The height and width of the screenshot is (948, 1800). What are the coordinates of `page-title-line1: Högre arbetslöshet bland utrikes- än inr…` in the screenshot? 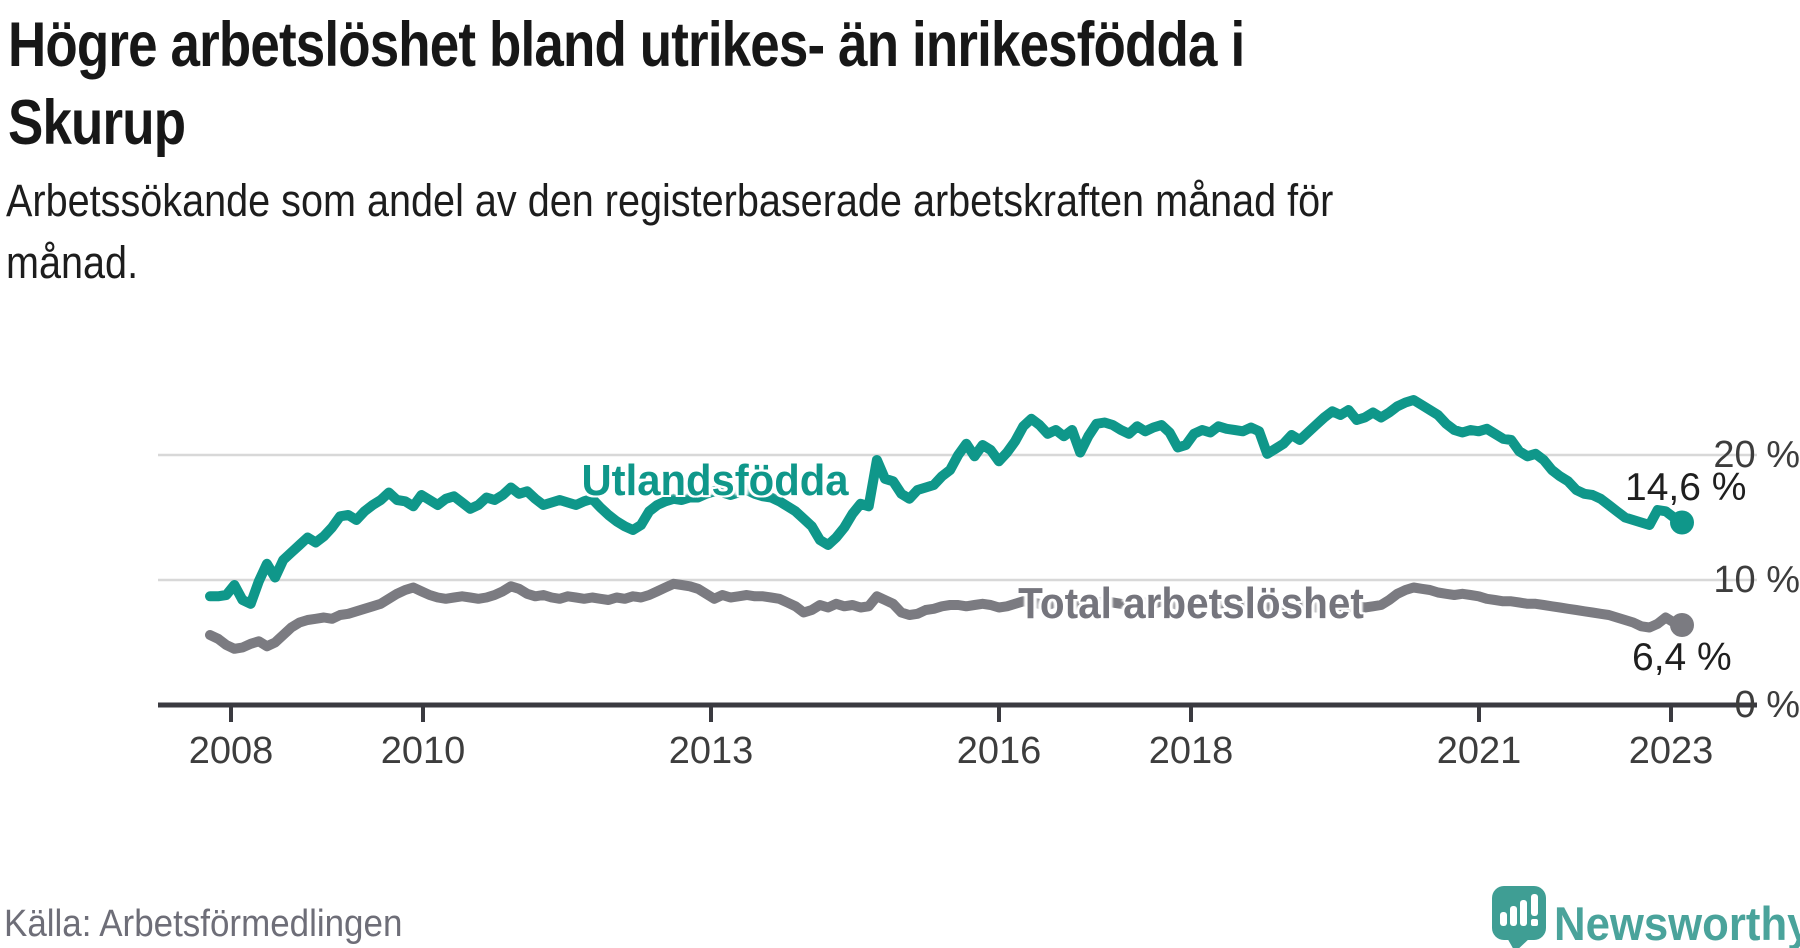 It's located at (626, 45).